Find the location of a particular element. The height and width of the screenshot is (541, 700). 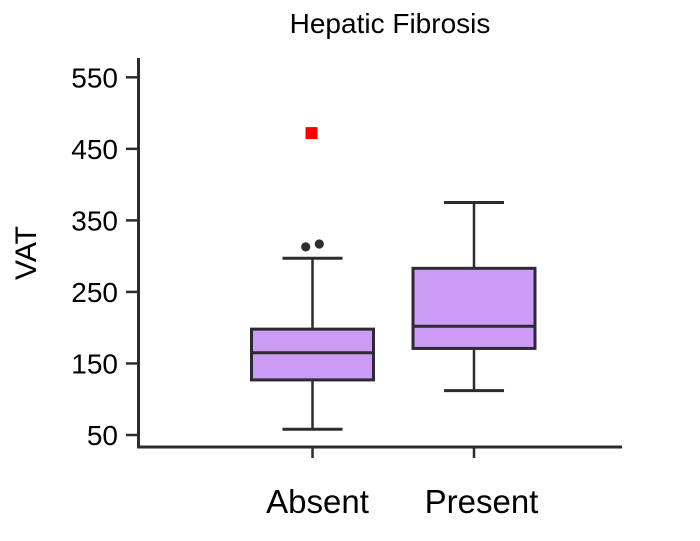

y-tick-label: 50 is located at coordinates (102, 435).